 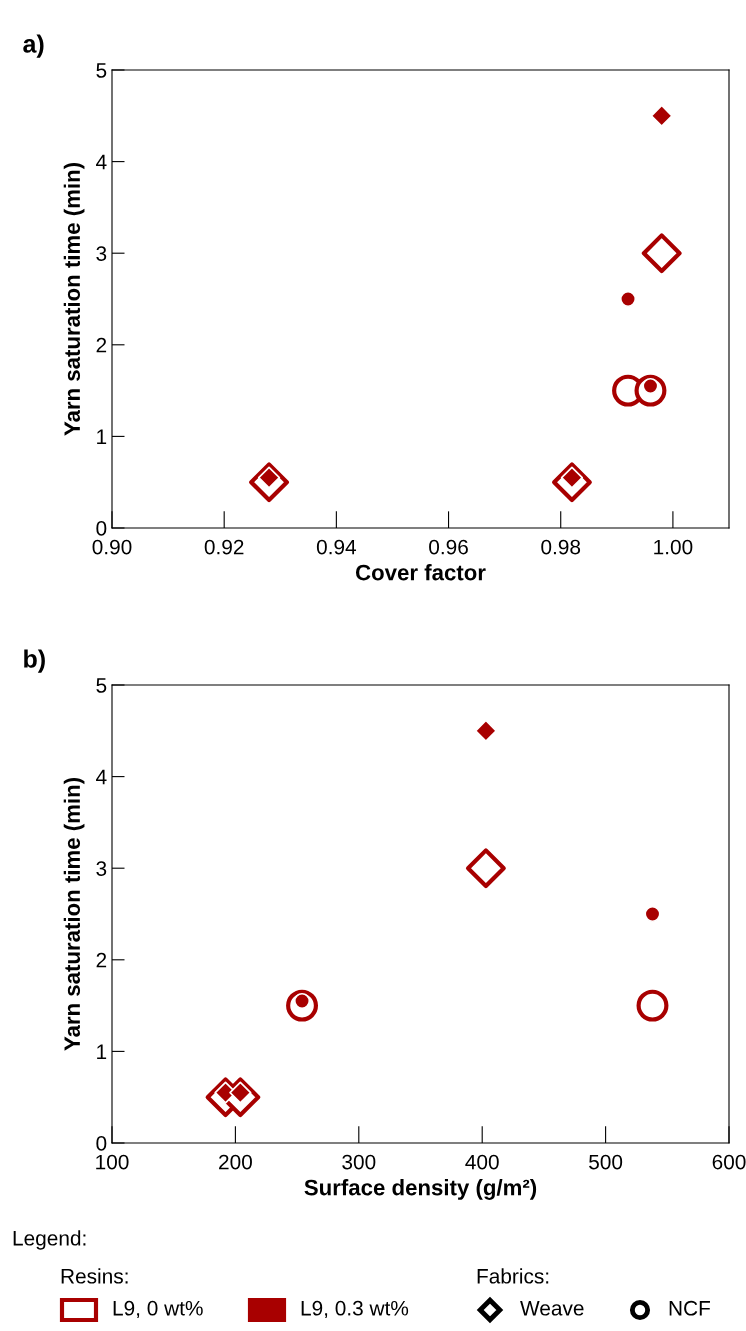 What do you see at coordinates (448, 547) in the screenshot?
I see `x-tick-label: 0.96` at bounding box center [448, 547].